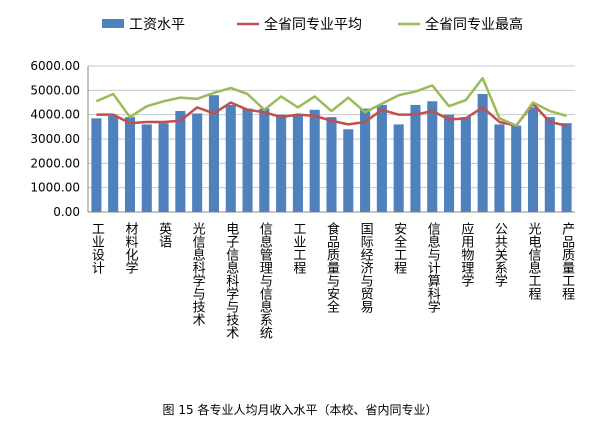 The image size is (600, 442). Describe the element at coordinates (198, 274) in the screenshot. I see `x-tick-label: 光信息科学与技术` at that location.